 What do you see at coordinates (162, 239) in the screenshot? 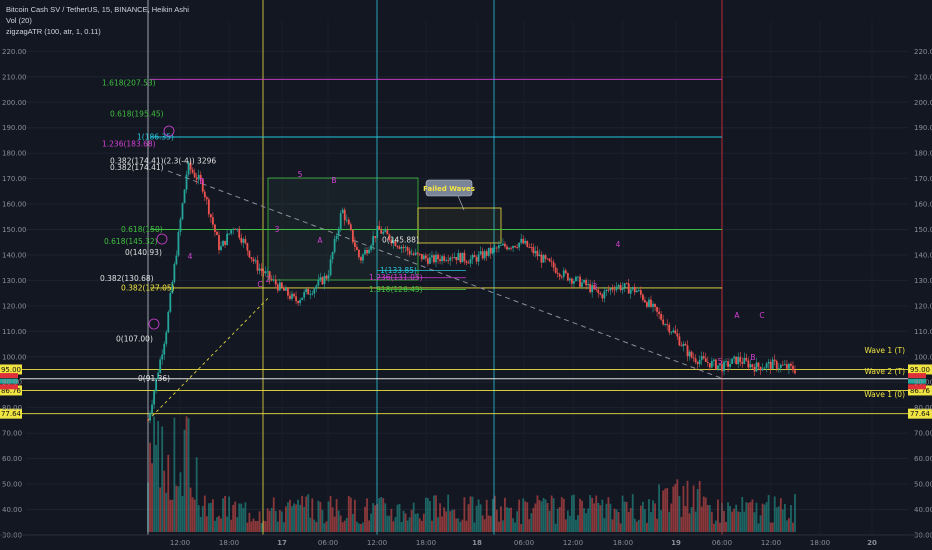
I see `wave-circle` at bounding box center [162, 239].